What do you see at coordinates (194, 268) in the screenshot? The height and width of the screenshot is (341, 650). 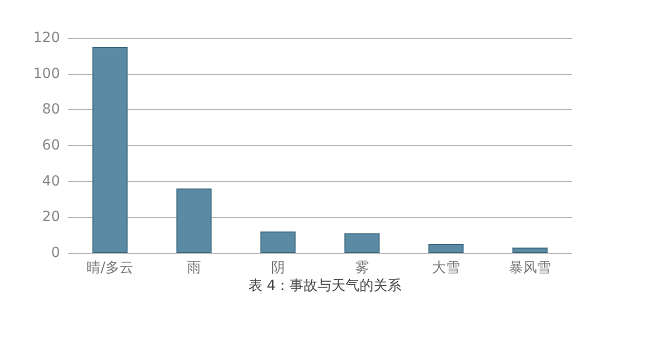 I see `x-tick-label: 雨` at bounding box center [194, 268].